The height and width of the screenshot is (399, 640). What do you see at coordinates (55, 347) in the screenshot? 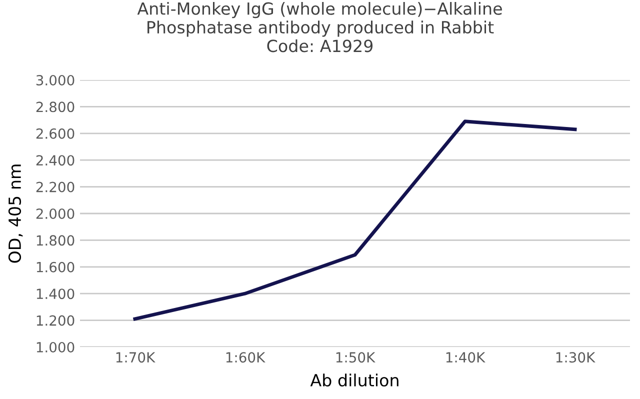
I see `y-tick-label: 1.000` at bounding box center [55, 347].